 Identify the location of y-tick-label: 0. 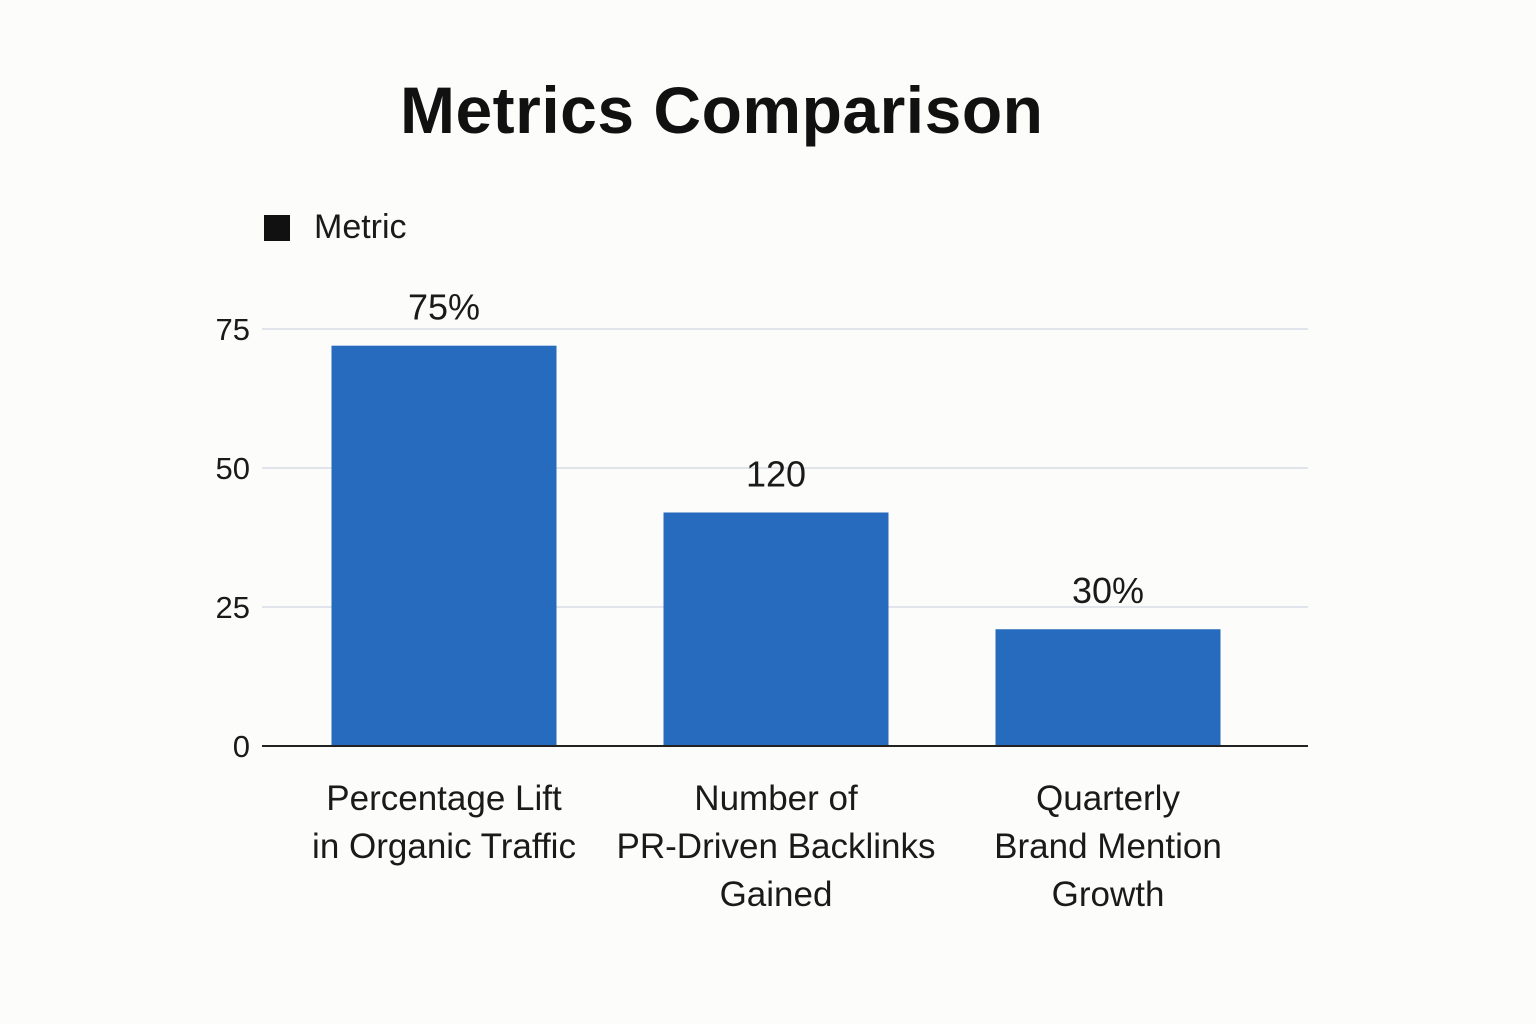
(241, 746).